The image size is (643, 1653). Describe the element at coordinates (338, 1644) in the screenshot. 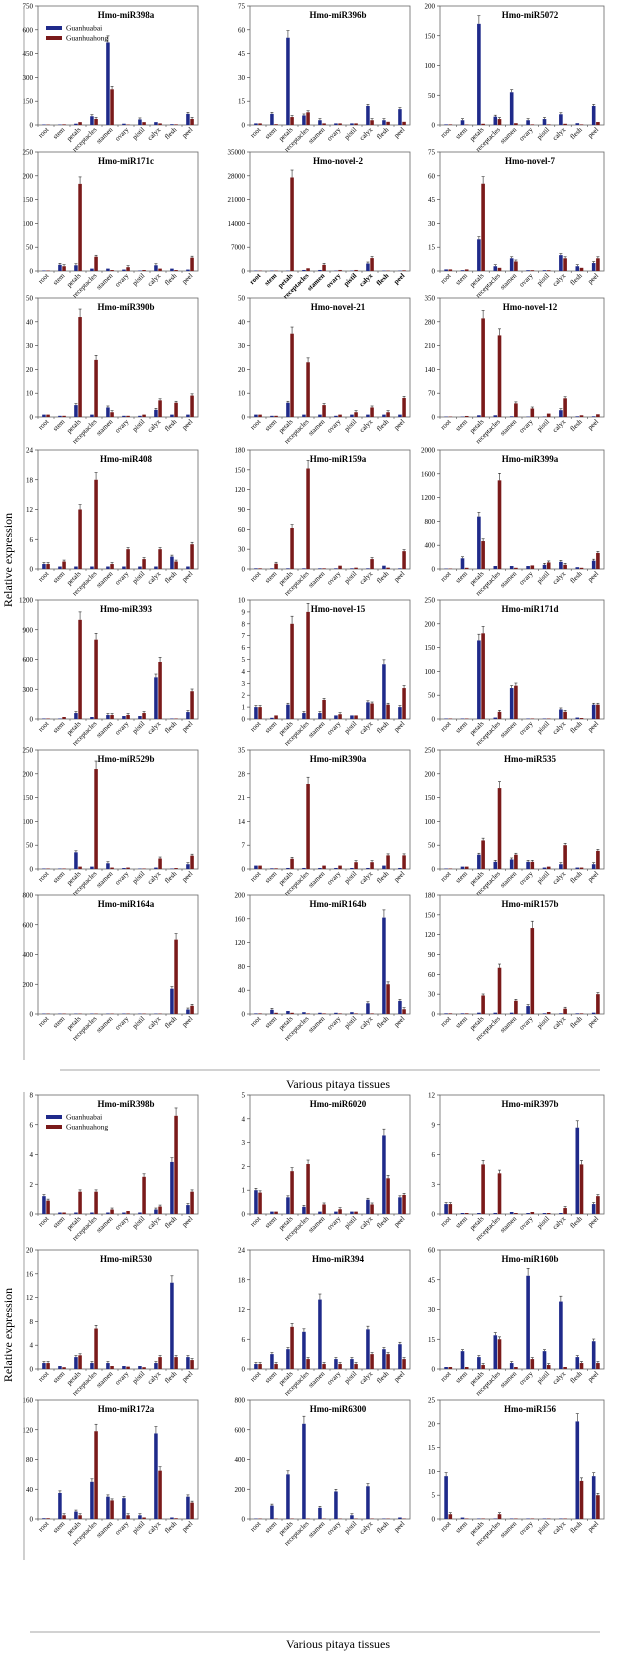

I see `x-axis-label-bottom: Various pitaya tissues` at that location.